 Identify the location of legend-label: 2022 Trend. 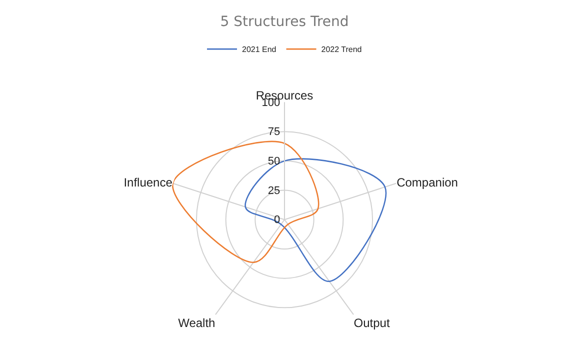
(341, 49).